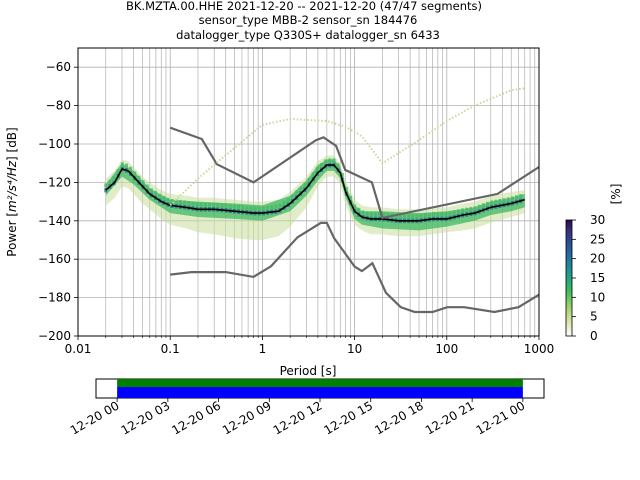 The image size is (640, 480). Describe the element at coordinates (247, 417) in the screenshot. I see `time-tick-label: 12-20 09` at that location.